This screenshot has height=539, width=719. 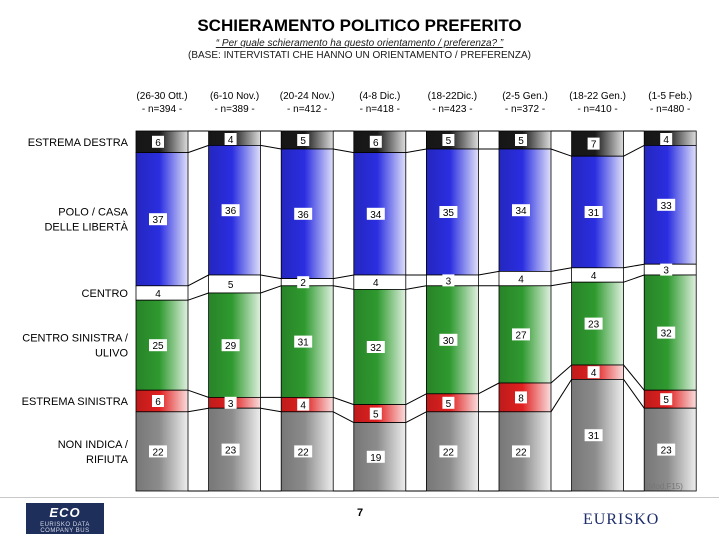 What do you see at coordinates (158, 220) in the screenshot?
I see `data-label: 37` at bounding box center [158, 220].